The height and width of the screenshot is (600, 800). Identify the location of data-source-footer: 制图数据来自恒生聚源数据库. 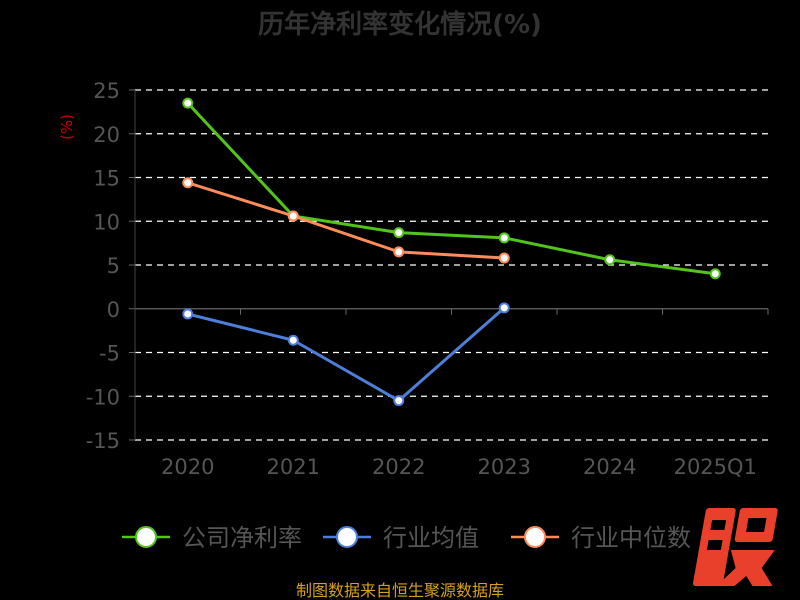
(400, 590).